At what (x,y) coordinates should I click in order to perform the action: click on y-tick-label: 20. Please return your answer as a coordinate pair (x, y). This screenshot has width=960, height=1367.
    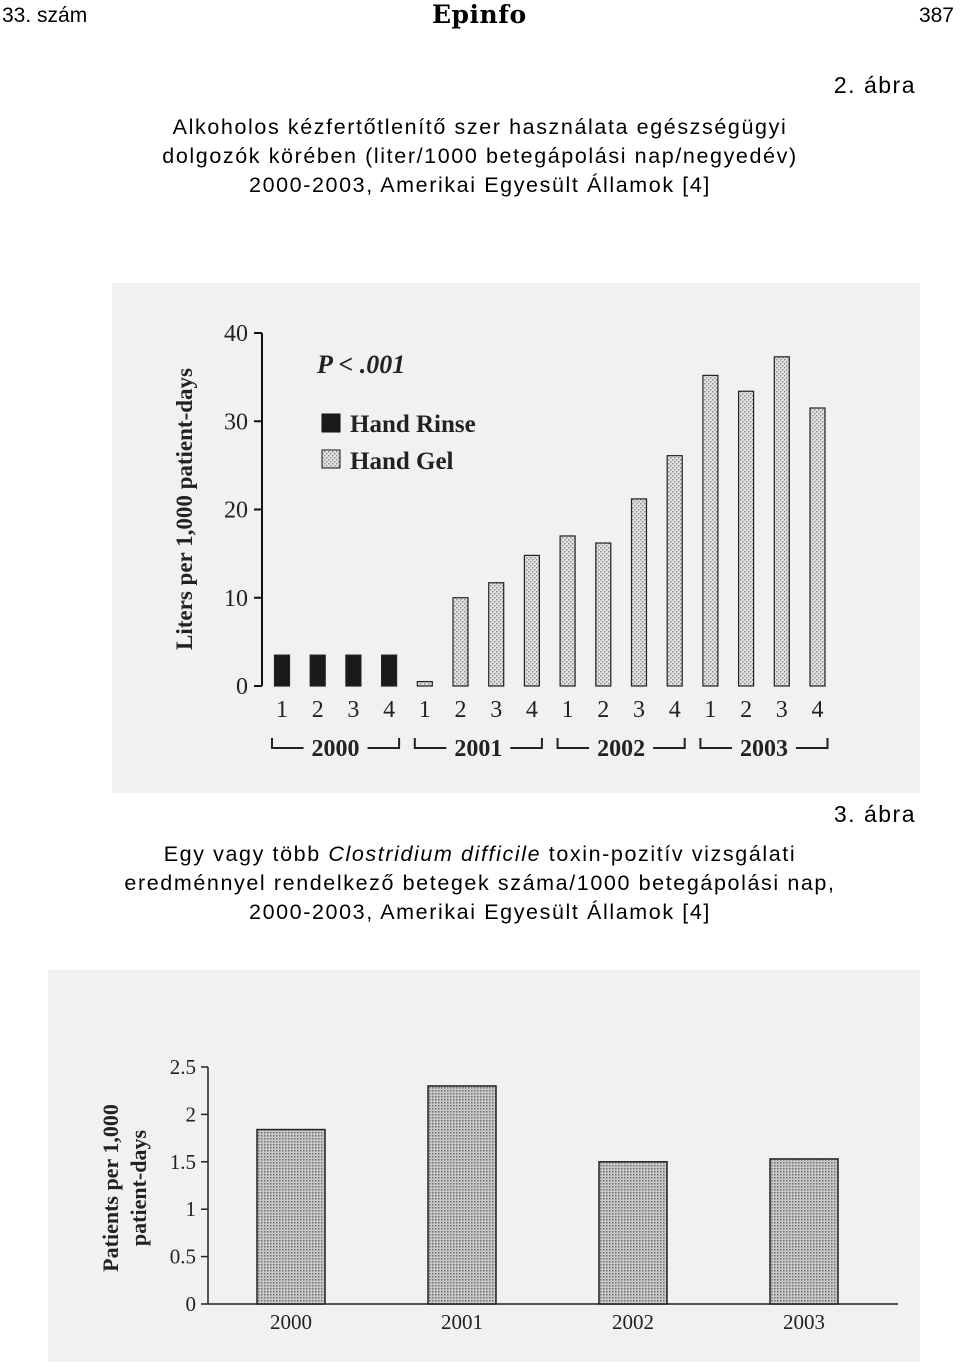
    Looking at the image, I should click on (236, 511).